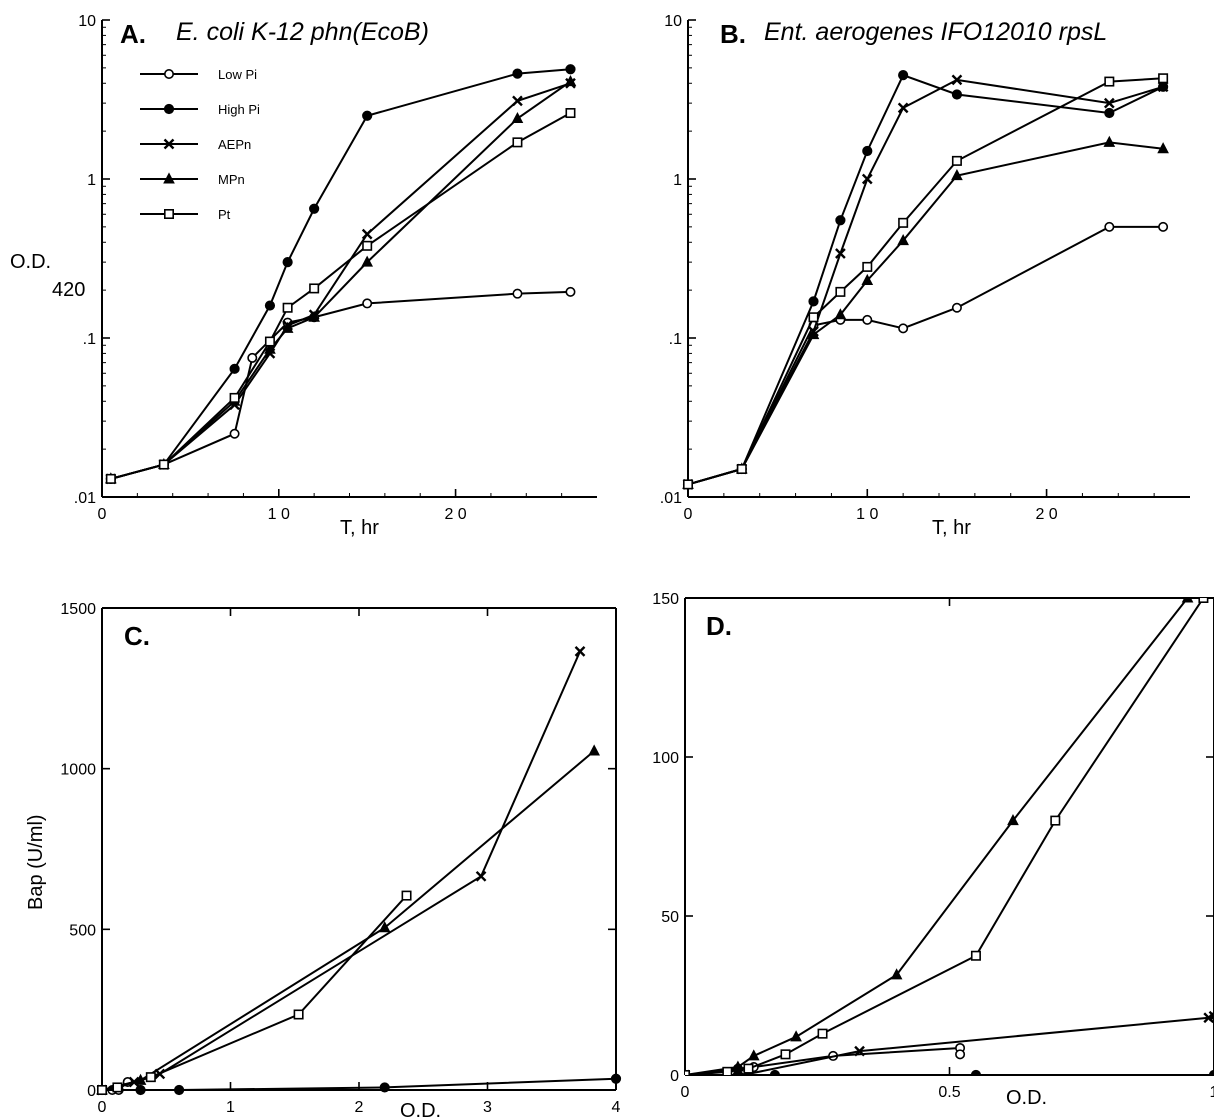  I want to click on panel-d-ytick-label: 150, so click(665, 599).